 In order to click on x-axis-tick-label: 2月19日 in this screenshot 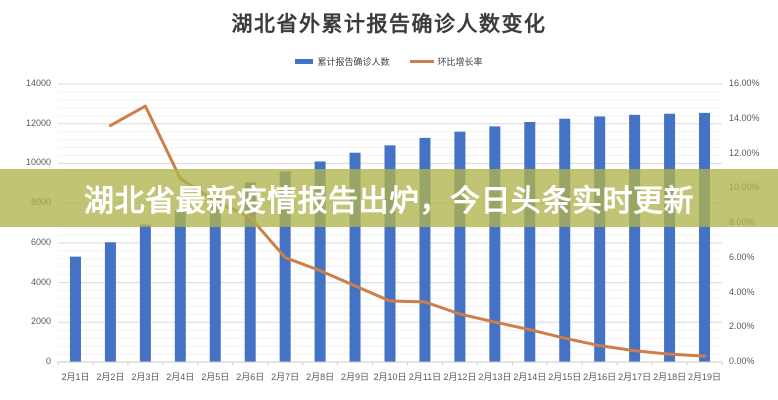, I will do `click(705, 377)`.